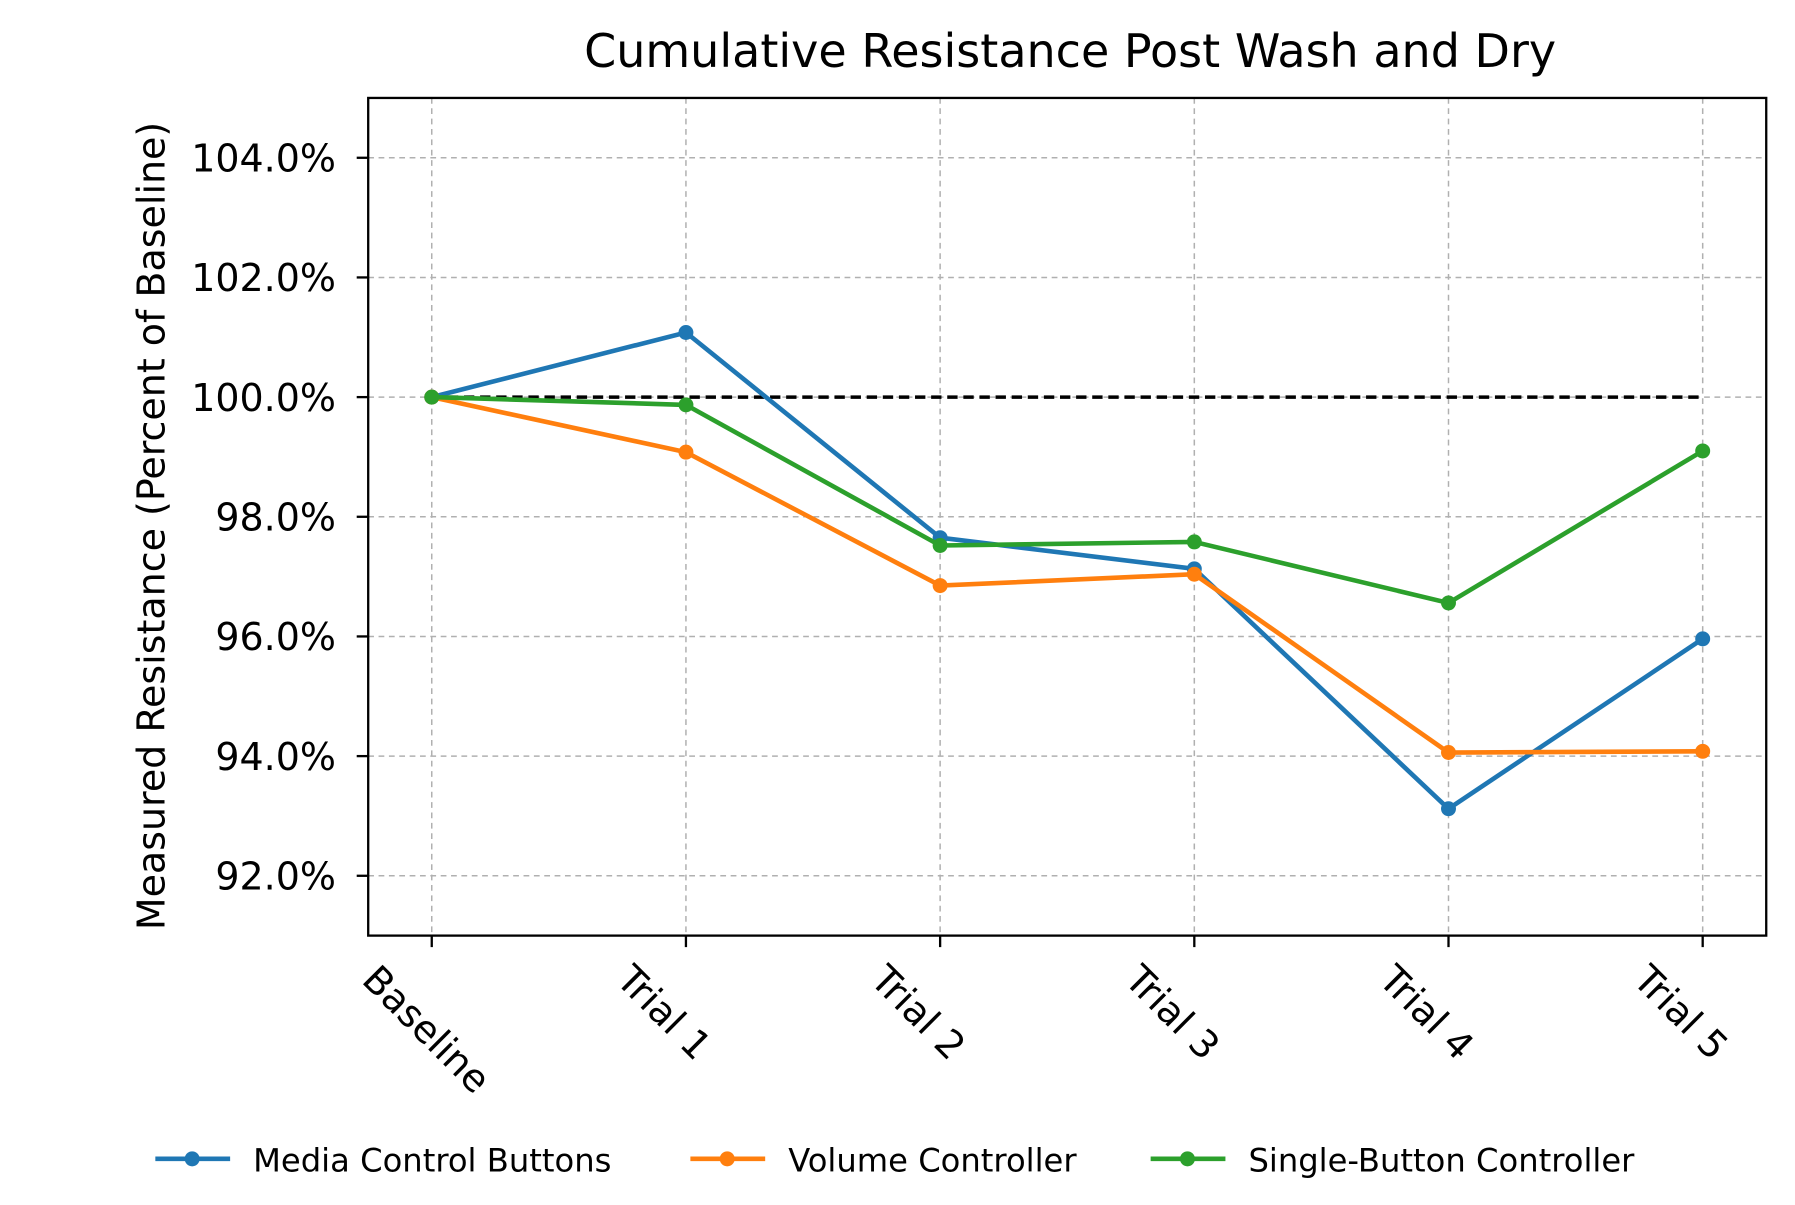  Describe the element at coordinates (1441, 1160) in the screenshot. I see `legend-label: Single-Button Controller` at that location.